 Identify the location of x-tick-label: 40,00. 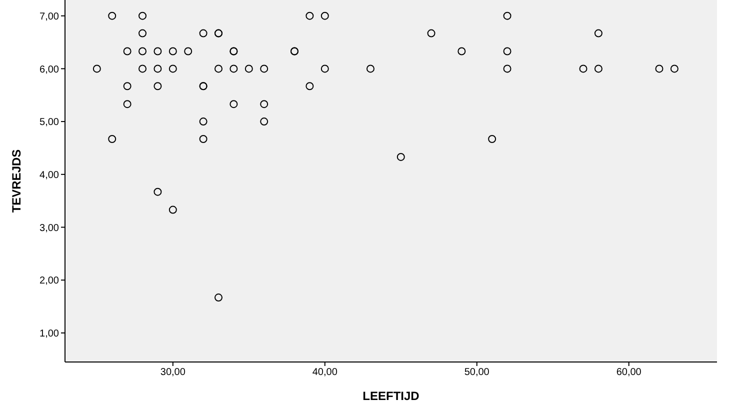
(325, 372).